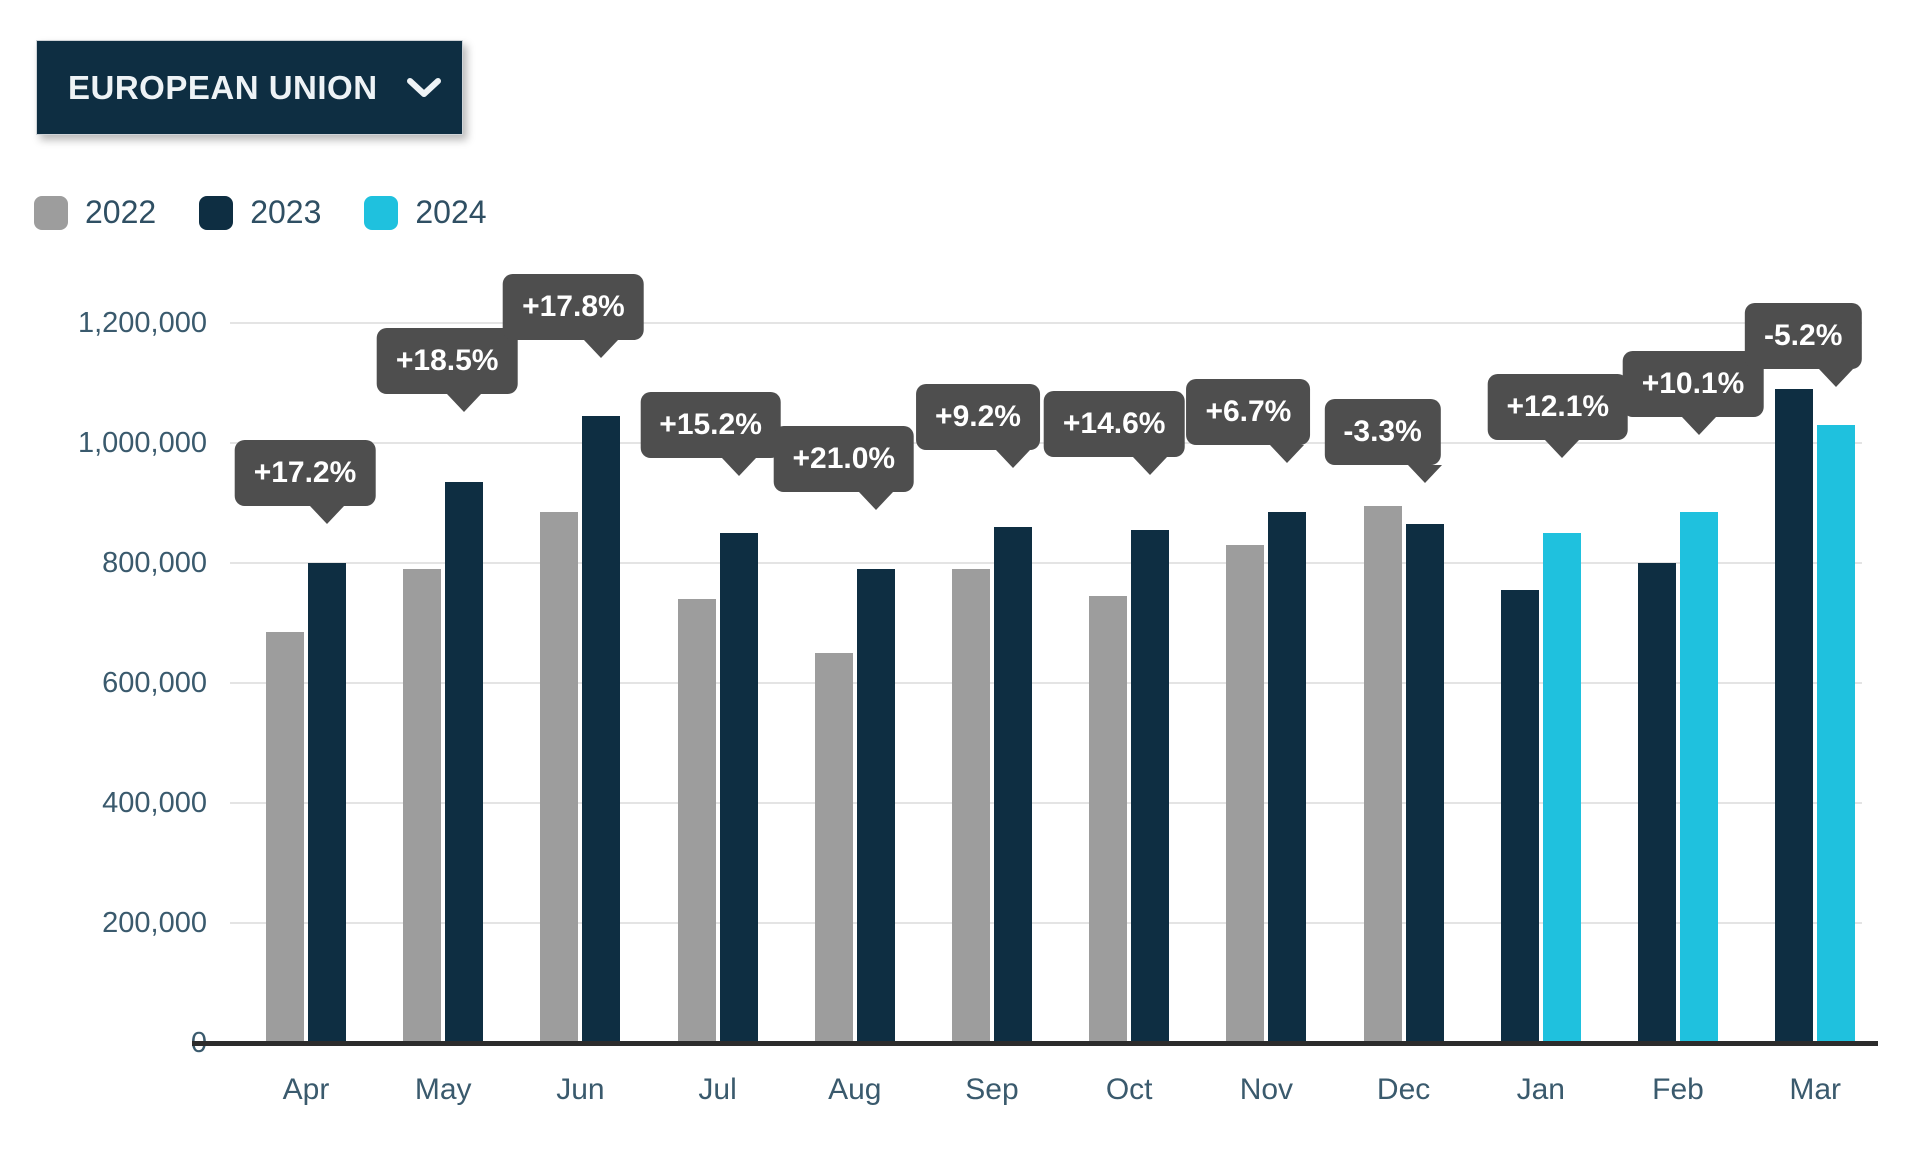  I want to click on bar-2022-dec, so click(1382, 774).